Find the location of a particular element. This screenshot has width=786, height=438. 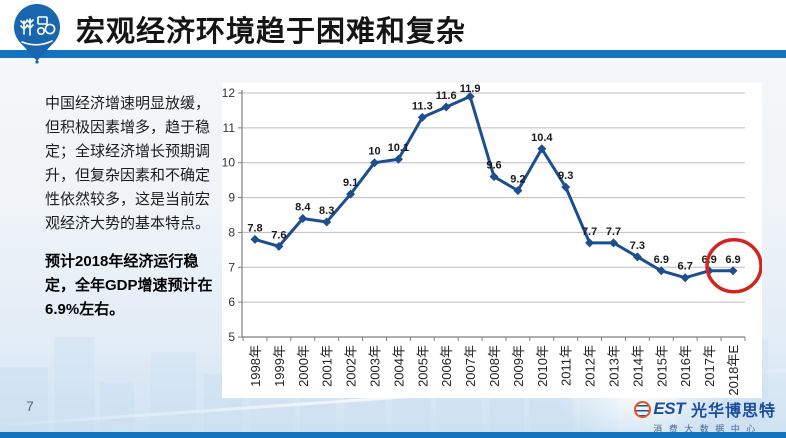

svg-text: 7.6 is located at coordinates (278, 235).